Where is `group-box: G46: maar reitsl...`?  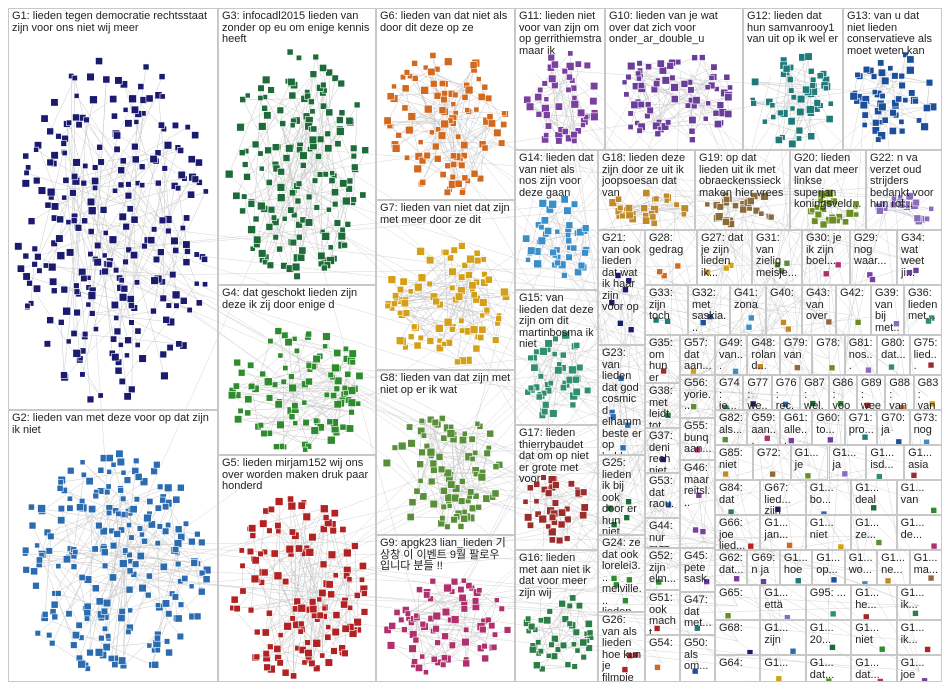
group-box: G46: maar reitsl... is located at coordinates (697, 504).